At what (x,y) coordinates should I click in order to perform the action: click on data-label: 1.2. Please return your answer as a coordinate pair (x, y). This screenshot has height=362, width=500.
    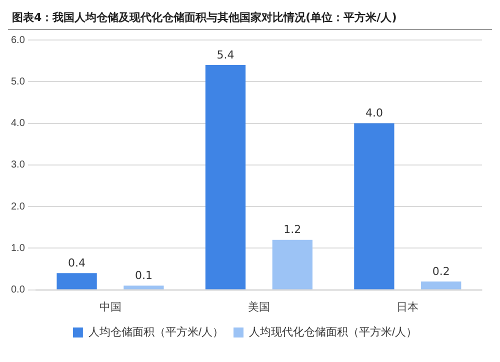
    Looking at the image, I should click on (293, 229).